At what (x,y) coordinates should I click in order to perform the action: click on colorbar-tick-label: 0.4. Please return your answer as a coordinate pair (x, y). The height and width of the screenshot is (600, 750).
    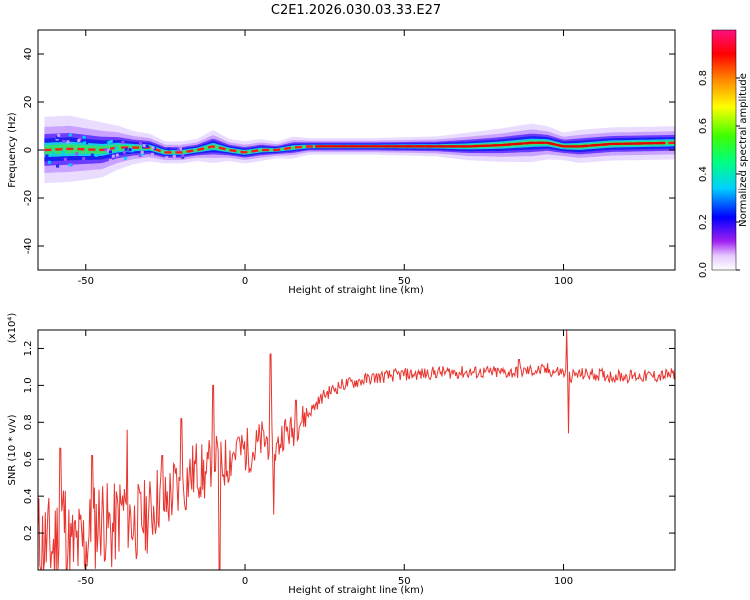
    Looking at the image, I should click on (703, 174).